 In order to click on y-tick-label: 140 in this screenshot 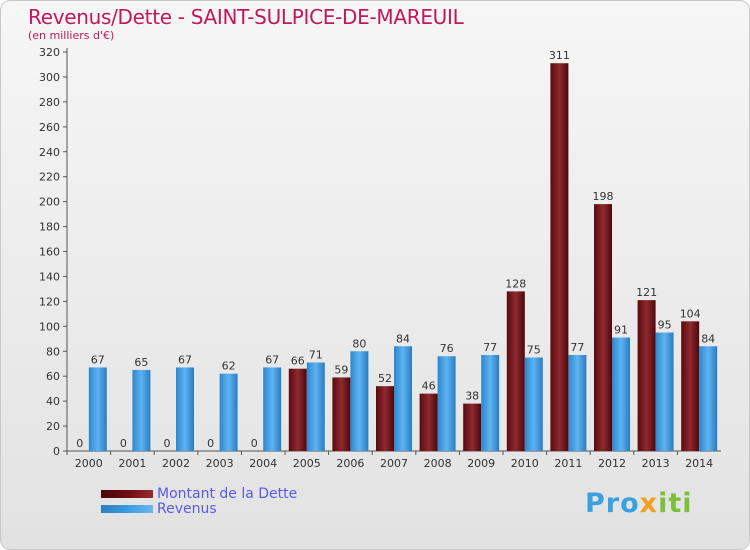, I will do `click(49, 276)`.